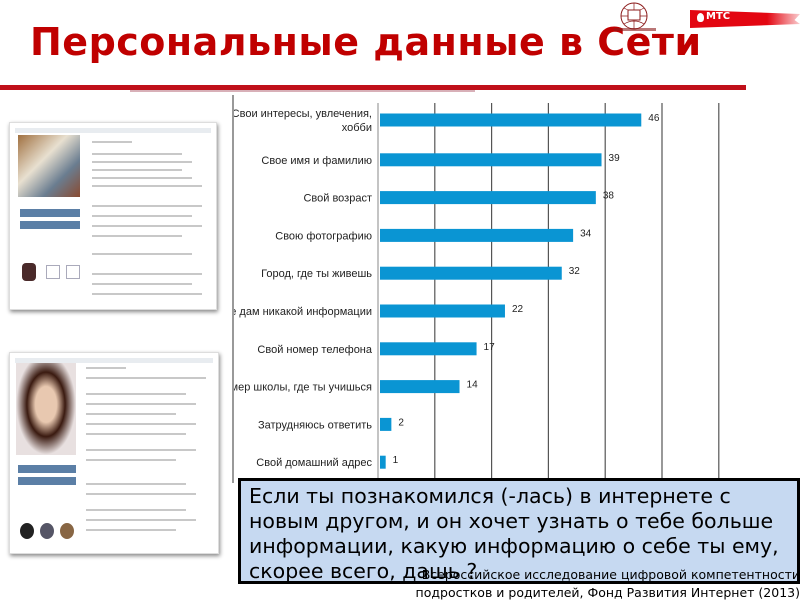 The width and height of the screenshot is (800, 602). I want to click on data-label: 2, so click(401, 422).